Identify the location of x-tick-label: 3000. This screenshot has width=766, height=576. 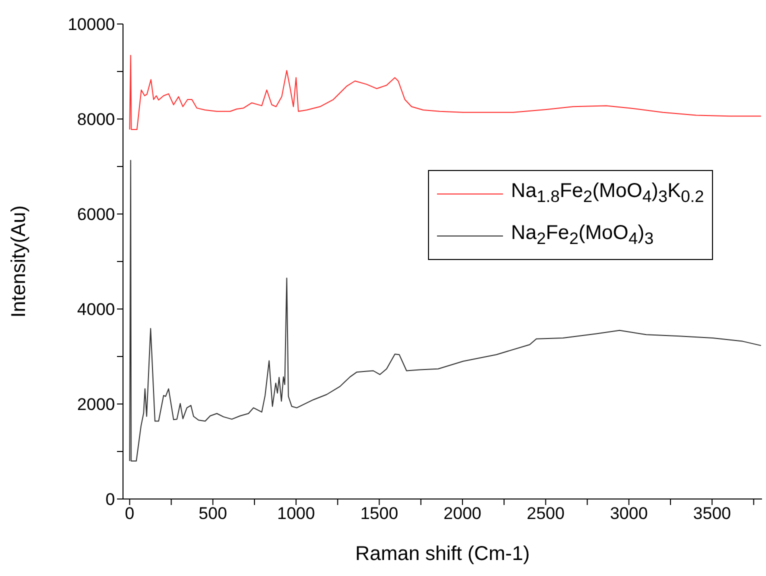
(629, 514).